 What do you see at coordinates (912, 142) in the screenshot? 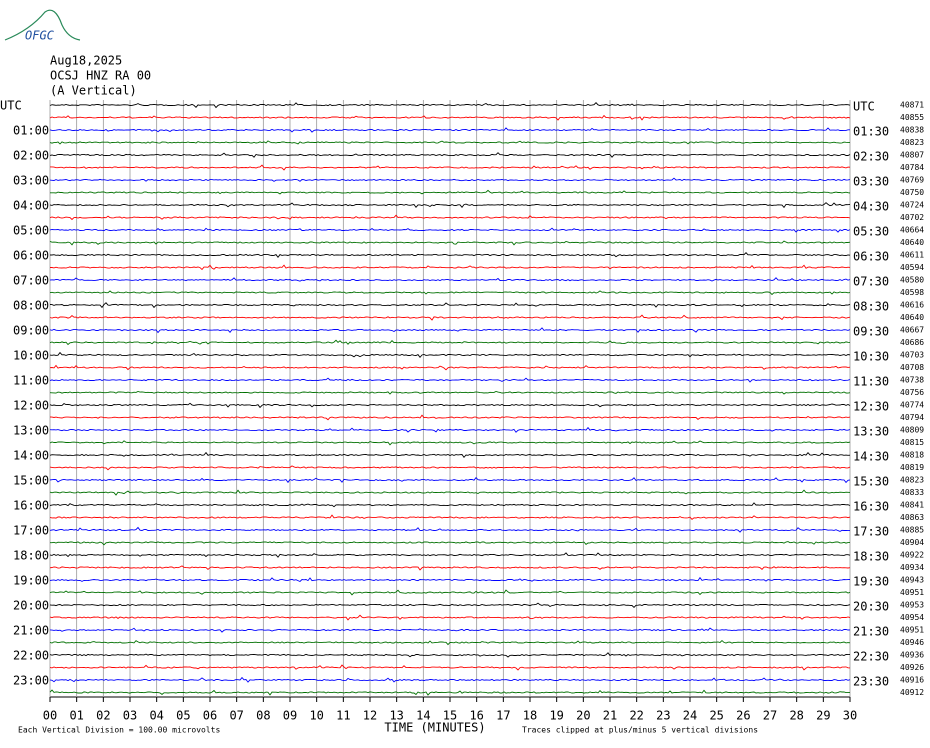
I see `trace-offset: 40823` at bounding box center [912, 142].